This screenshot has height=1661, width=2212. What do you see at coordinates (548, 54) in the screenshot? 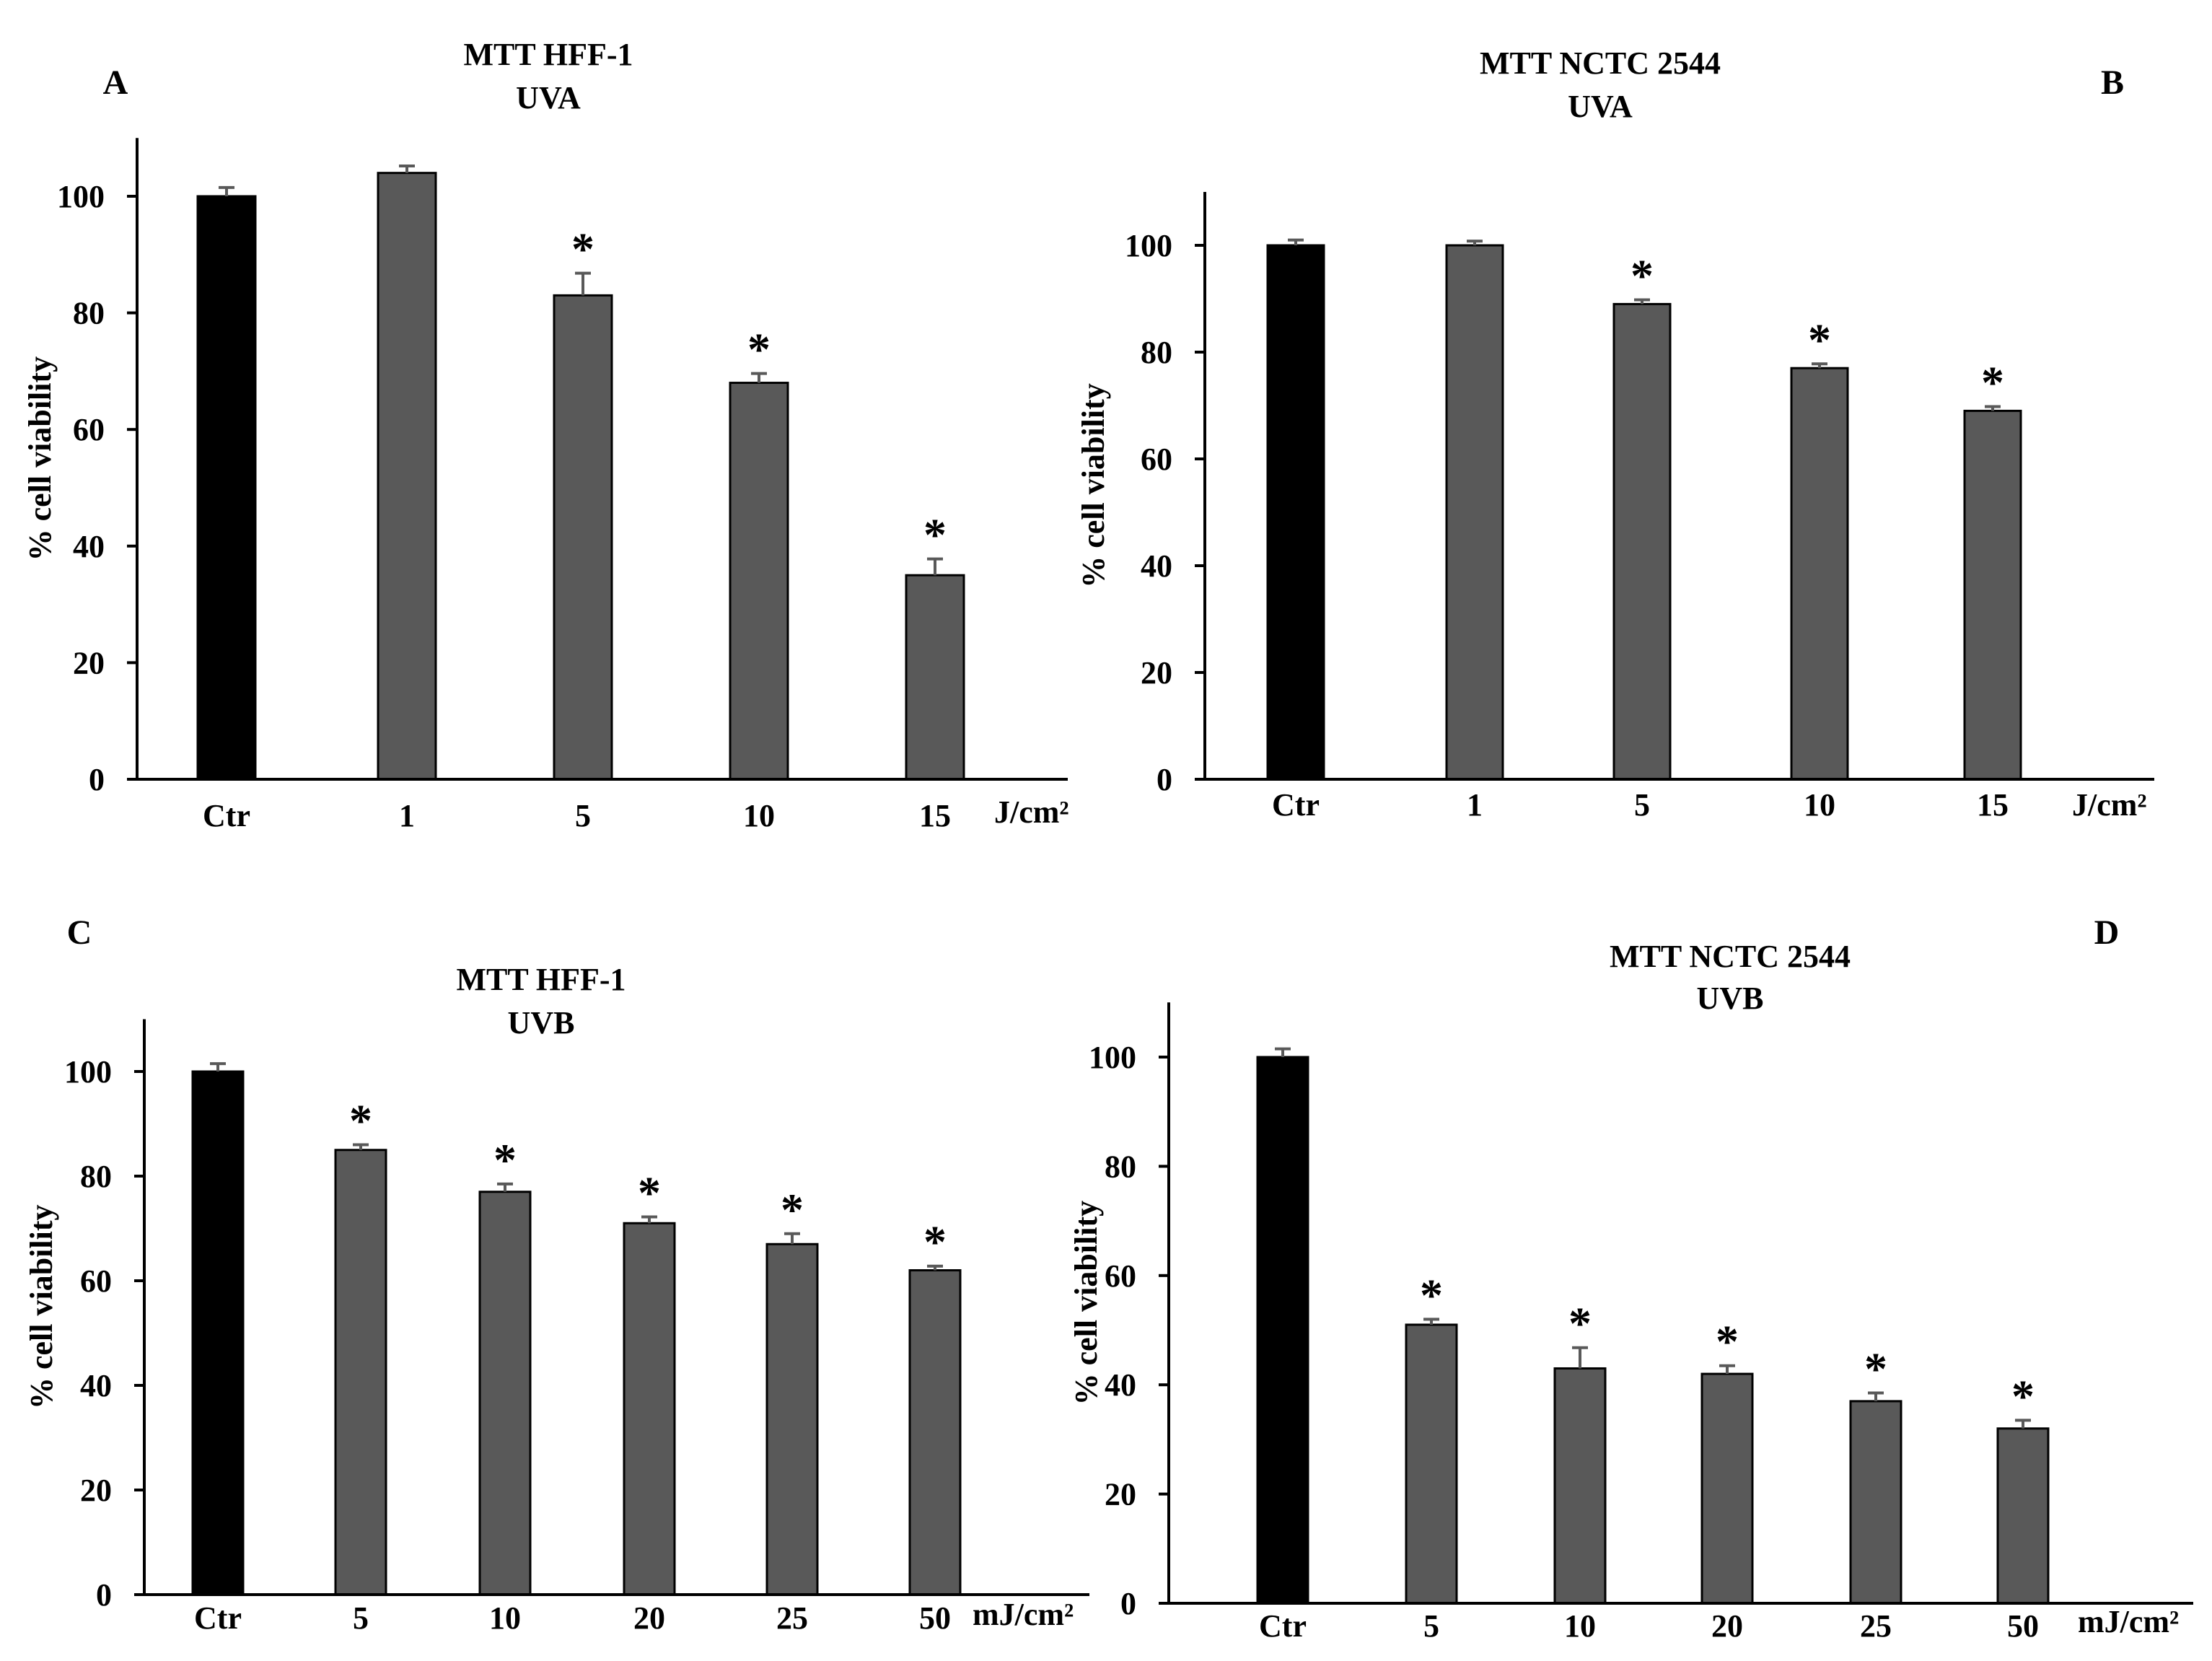
I see `chart-title: MTT HFF-1` at bounding box center [548, 54].